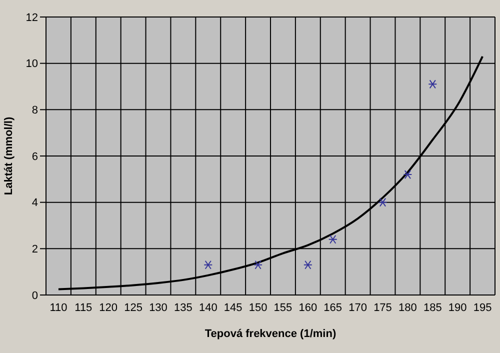 The width and height of the screenshot is (500, 353). What do you see at coordinates (270, 334) in the screenshot?
I see `x-axis-title: Tepová frekvence (1/min)` at bounding box center [270, 334].